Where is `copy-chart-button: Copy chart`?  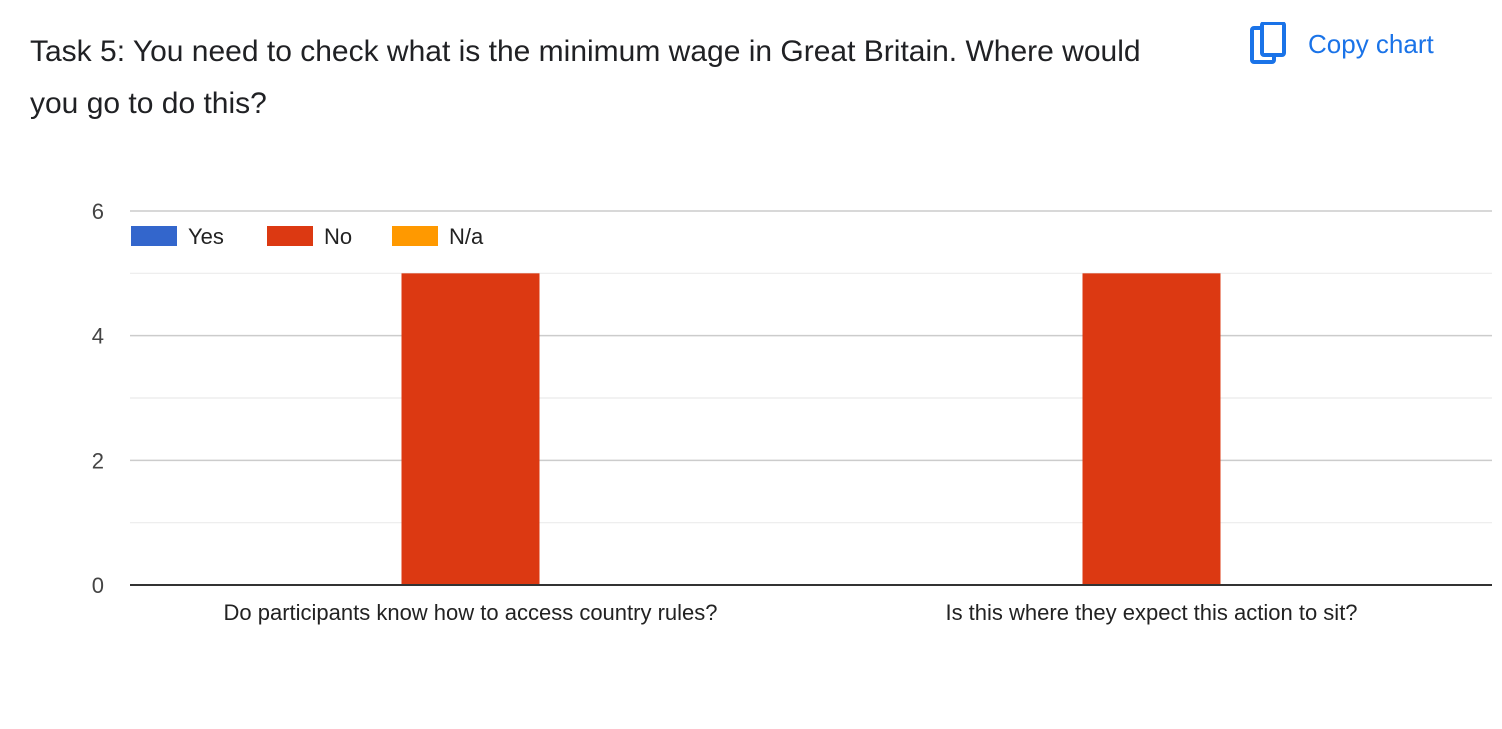 copy-chart-button: Copy chart is located at coordinates (1342, 44).